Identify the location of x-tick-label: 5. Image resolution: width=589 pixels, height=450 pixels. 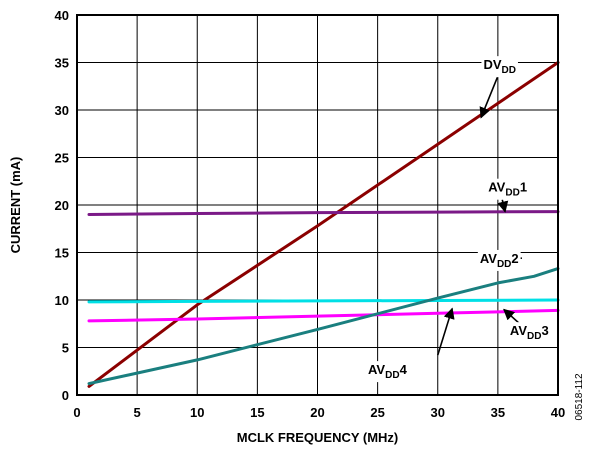
(137, 412).